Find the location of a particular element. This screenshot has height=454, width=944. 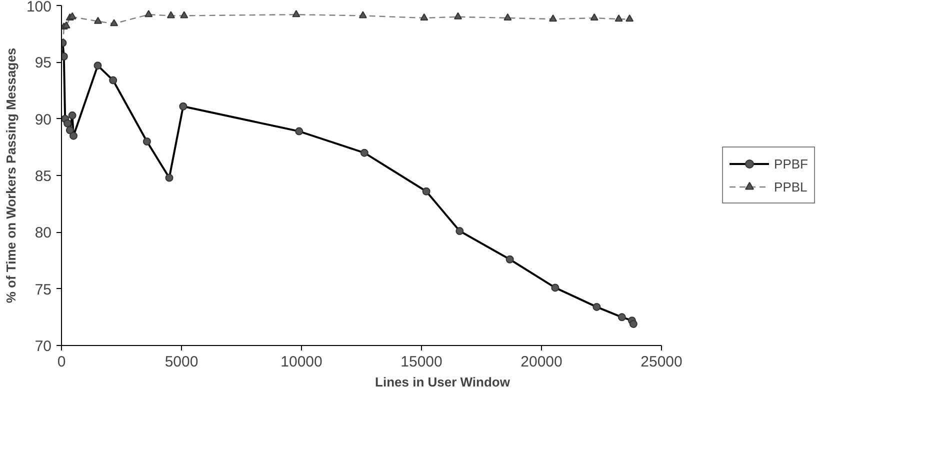

y-tick-label: 80 is located at coordinates (43, 233).